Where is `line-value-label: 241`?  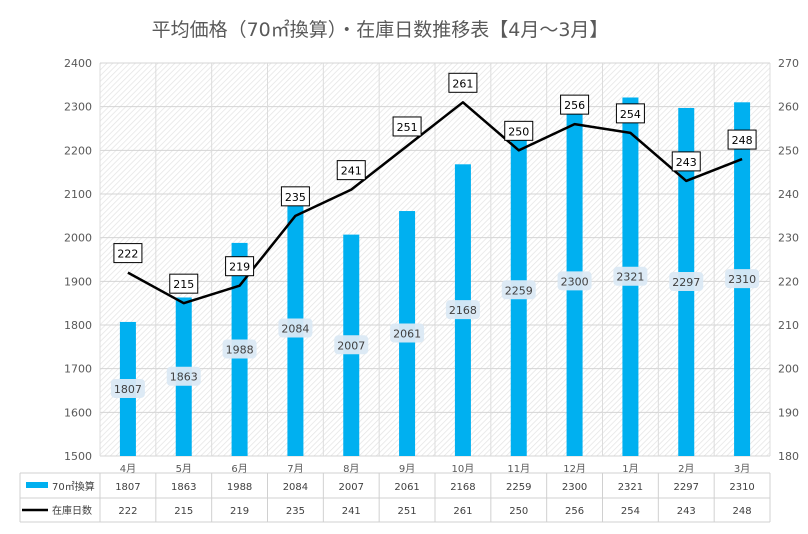
line-value-label: 241 is located at coordinates (351, 171).